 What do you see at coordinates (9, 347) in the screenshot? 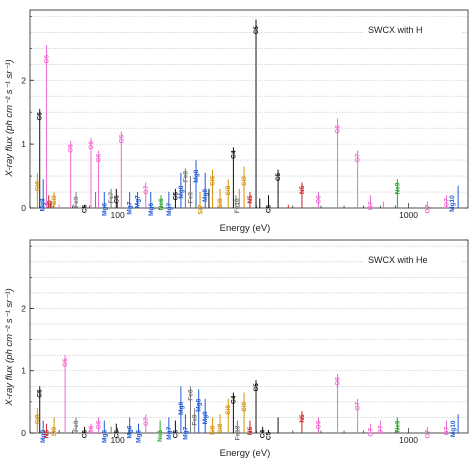
I see `bottom-y-axis-label: X-ray flux (ph cm⁻² s⁻¹ sr⁻¹)` at bounding box center [9, 347].